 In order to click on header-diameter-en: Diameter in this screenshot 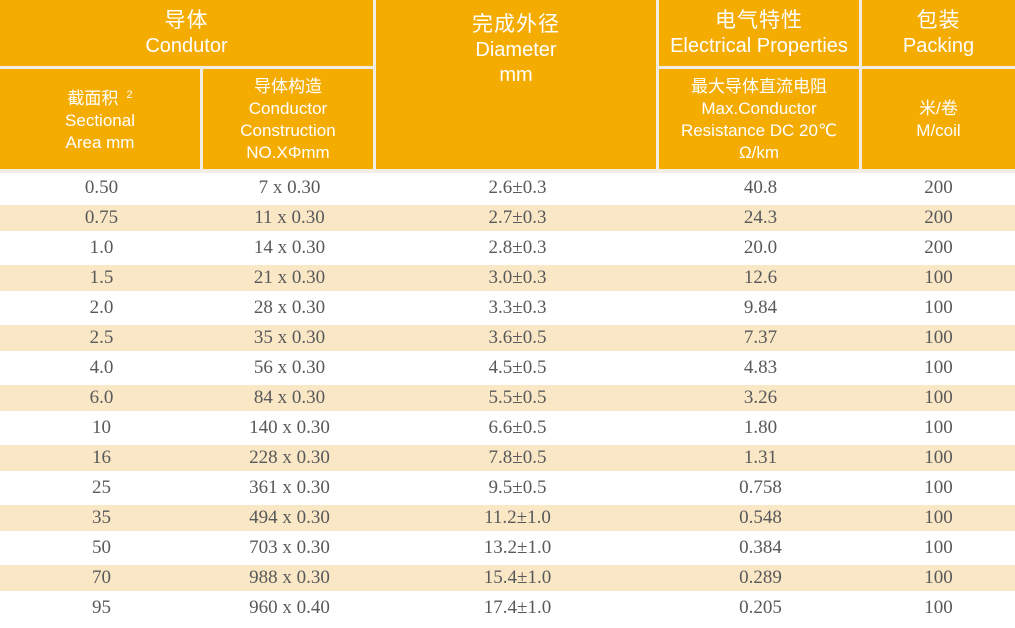, I will do `click(516, 50)`.